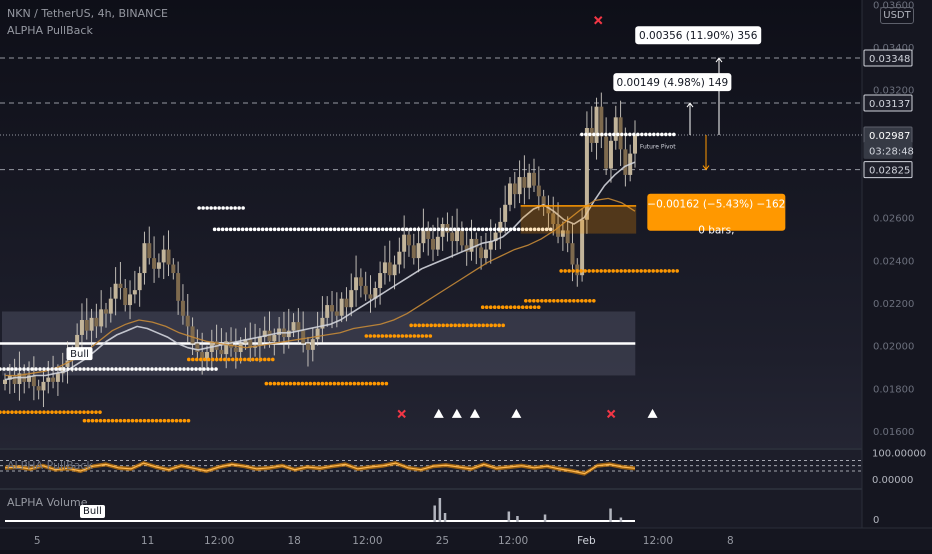 The height and width of the screenshot is (554, 932). Describe the element at coordinates (899, 454) in the screenshot. I see `oscillator-tick-label: 100.00000` at that location.